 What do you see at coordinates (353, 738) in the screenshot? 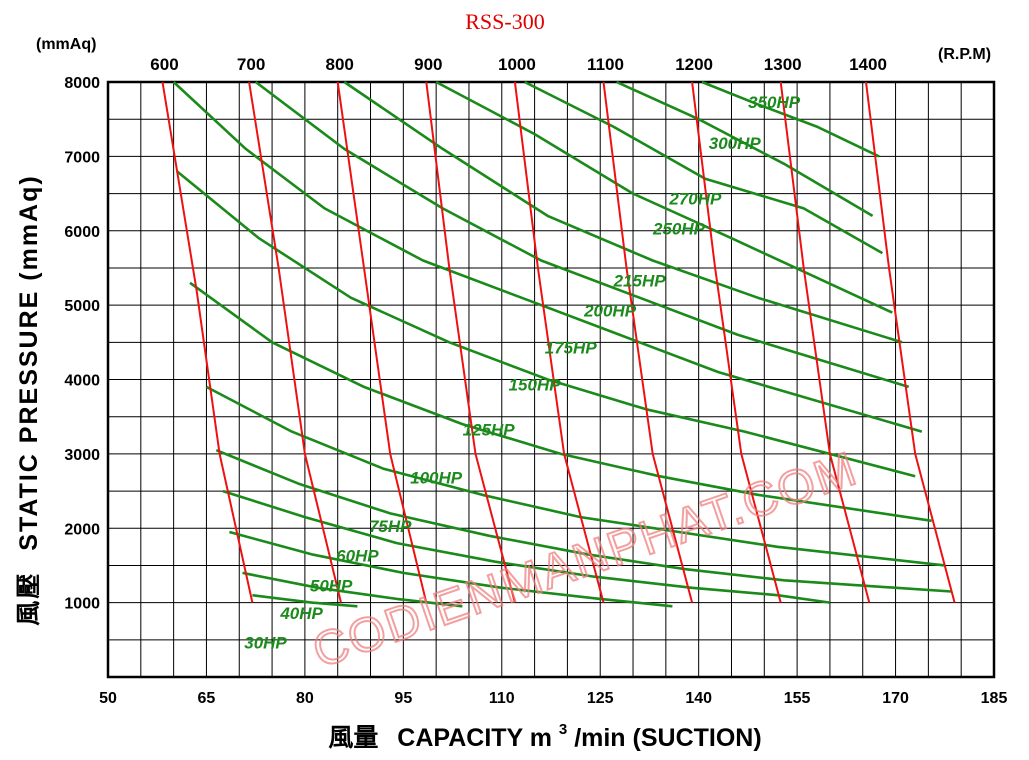
I see `x-axis-label-prefix: 風量` at bounding box center [353, 738].